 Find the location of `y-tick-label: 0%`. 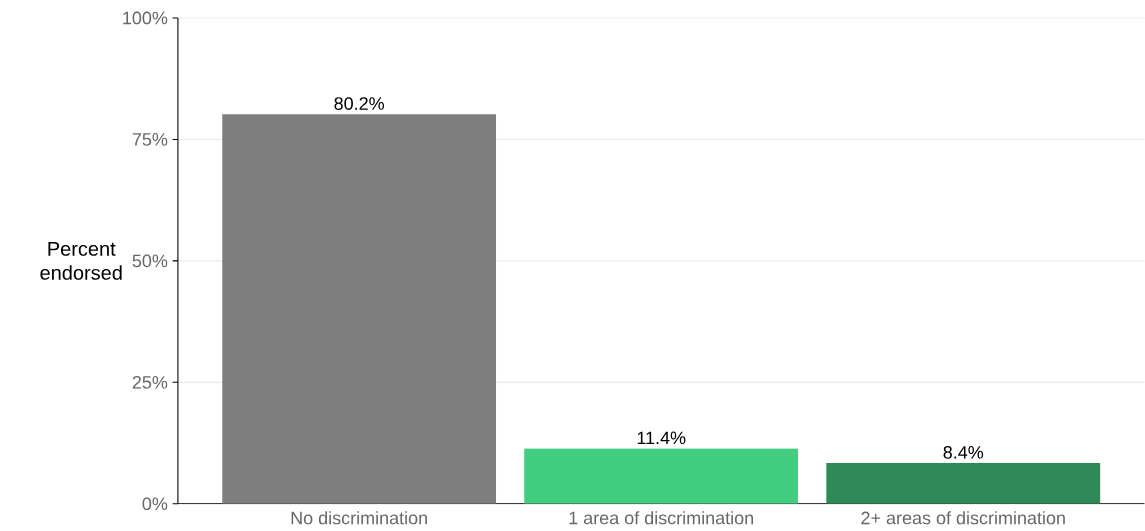

y-tick-label: 0% is located at coordinates (155, 504).